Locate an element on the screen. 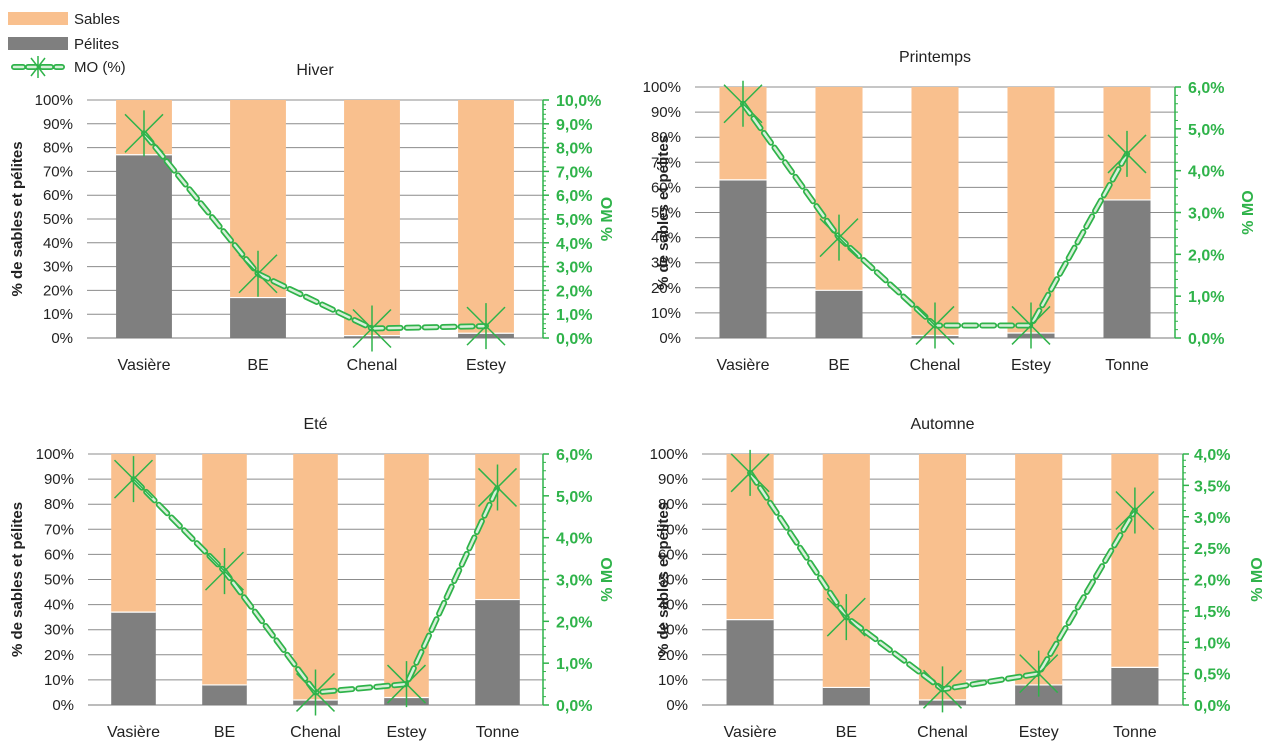 The height and width of the screenshot is (741, 1272). y-tick-label: 80% is located at coordinates (673, 504).